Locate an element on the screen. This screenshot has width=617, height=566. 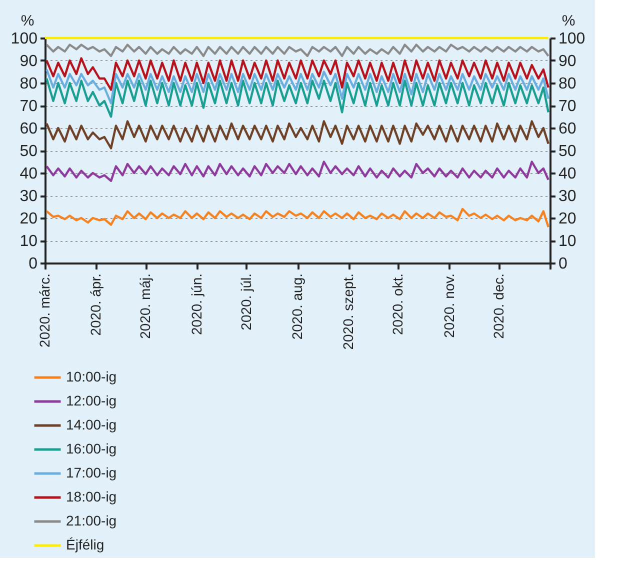
x-tick-label: 2020. jún. is located at coordinates (196, 304).